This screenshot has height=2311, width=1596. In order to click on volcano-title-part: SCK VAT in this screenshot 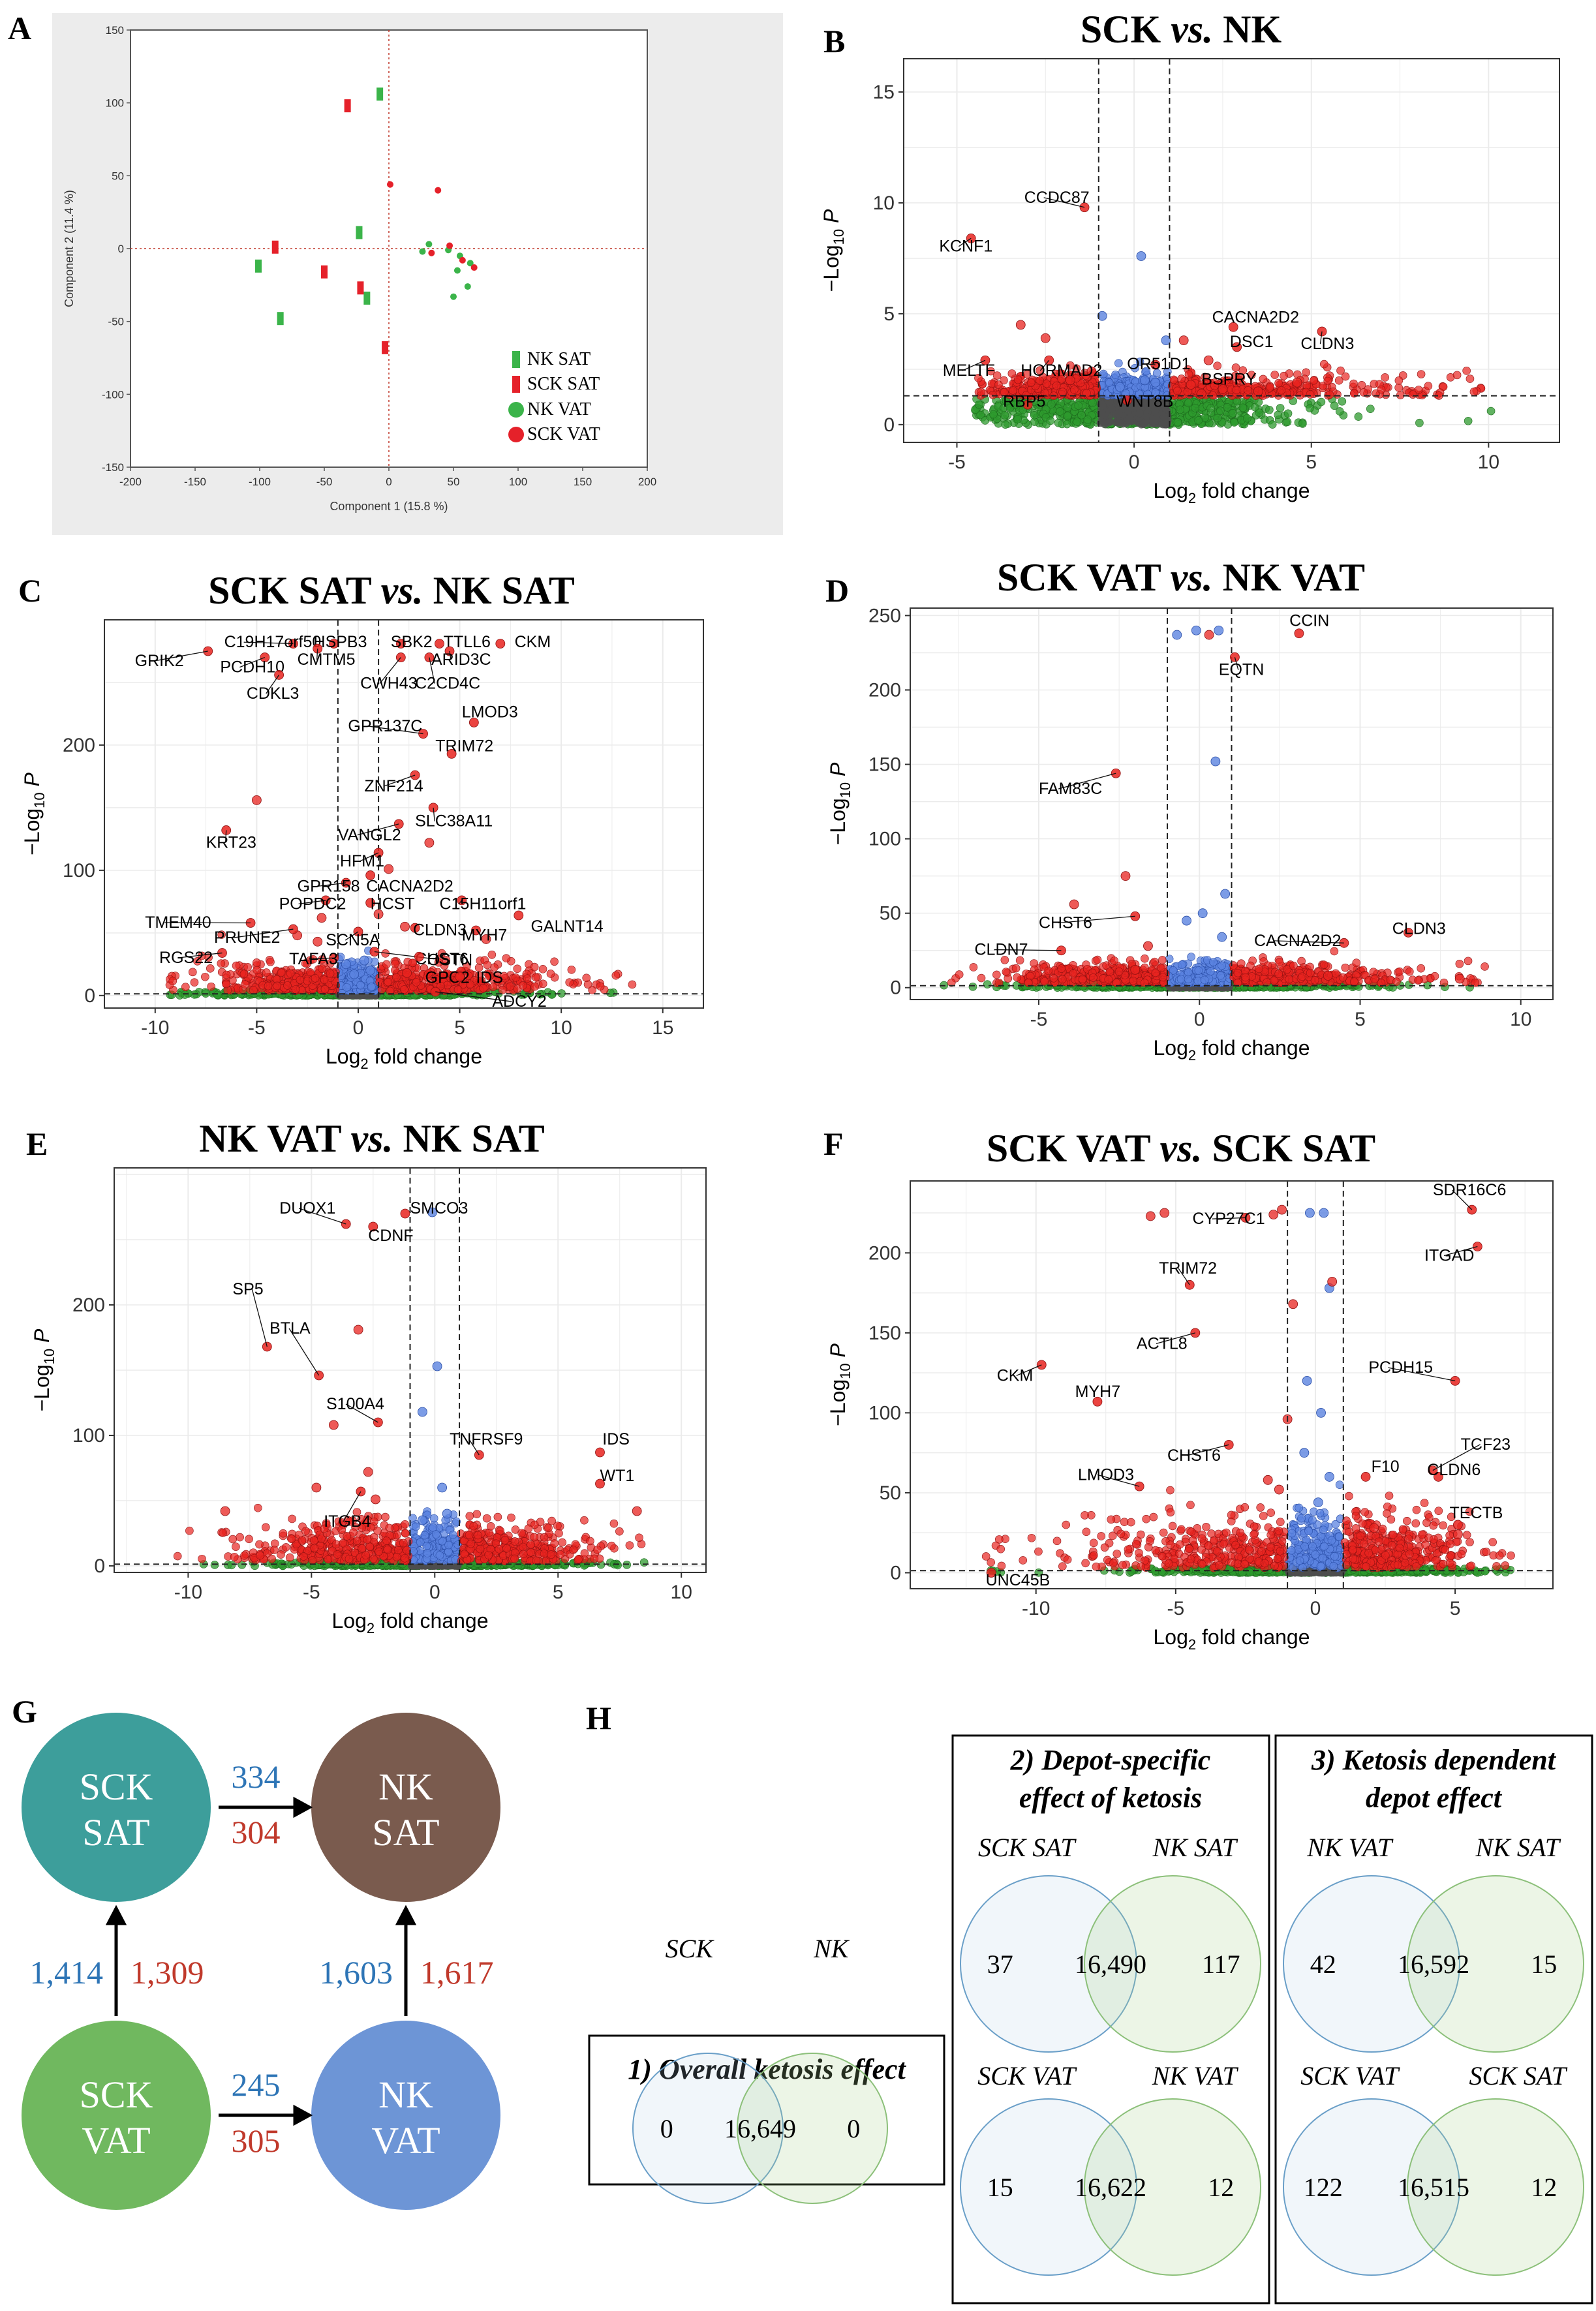, I will do `click(1084, 577)`.